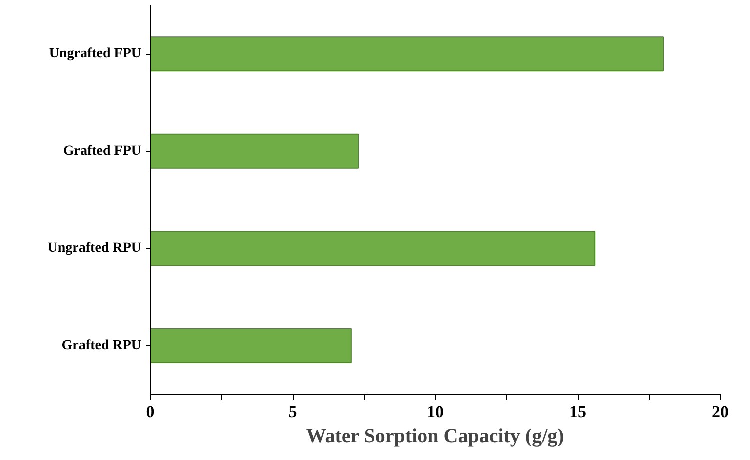 The height and width of the screenshot is (460, 750). I want to click on x-tick-label: 10, so click(435, 412).